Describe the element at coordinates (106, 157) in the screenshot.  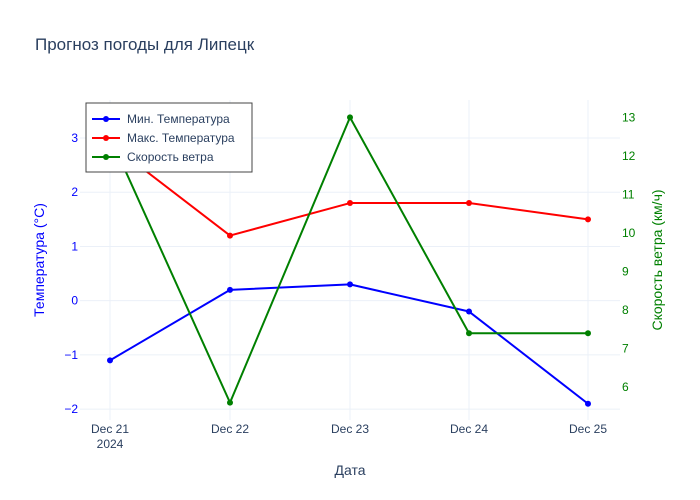
I see `legend-marker-wind` at that location.